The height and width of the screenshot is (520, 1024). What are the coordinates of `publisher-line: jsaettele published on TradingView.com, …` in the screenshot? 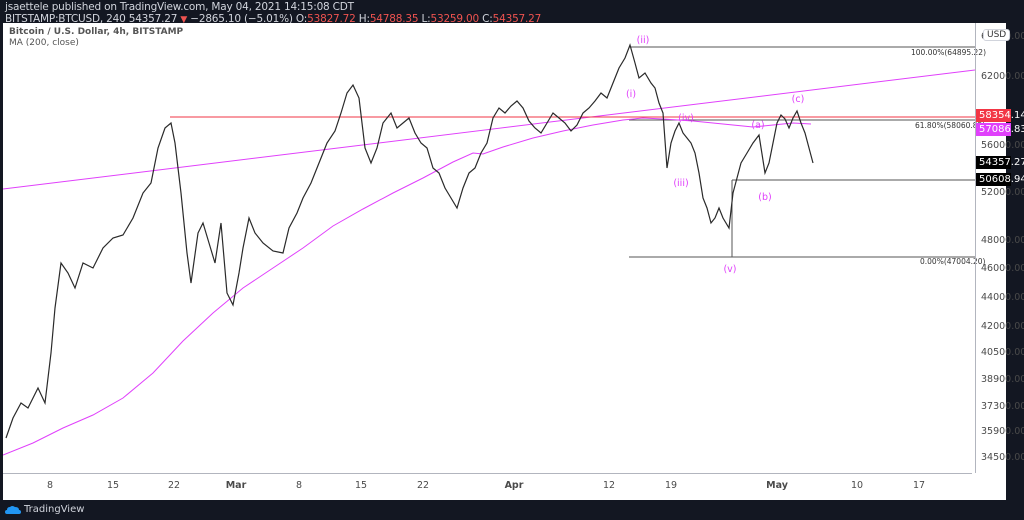 It's located at (179, 7).